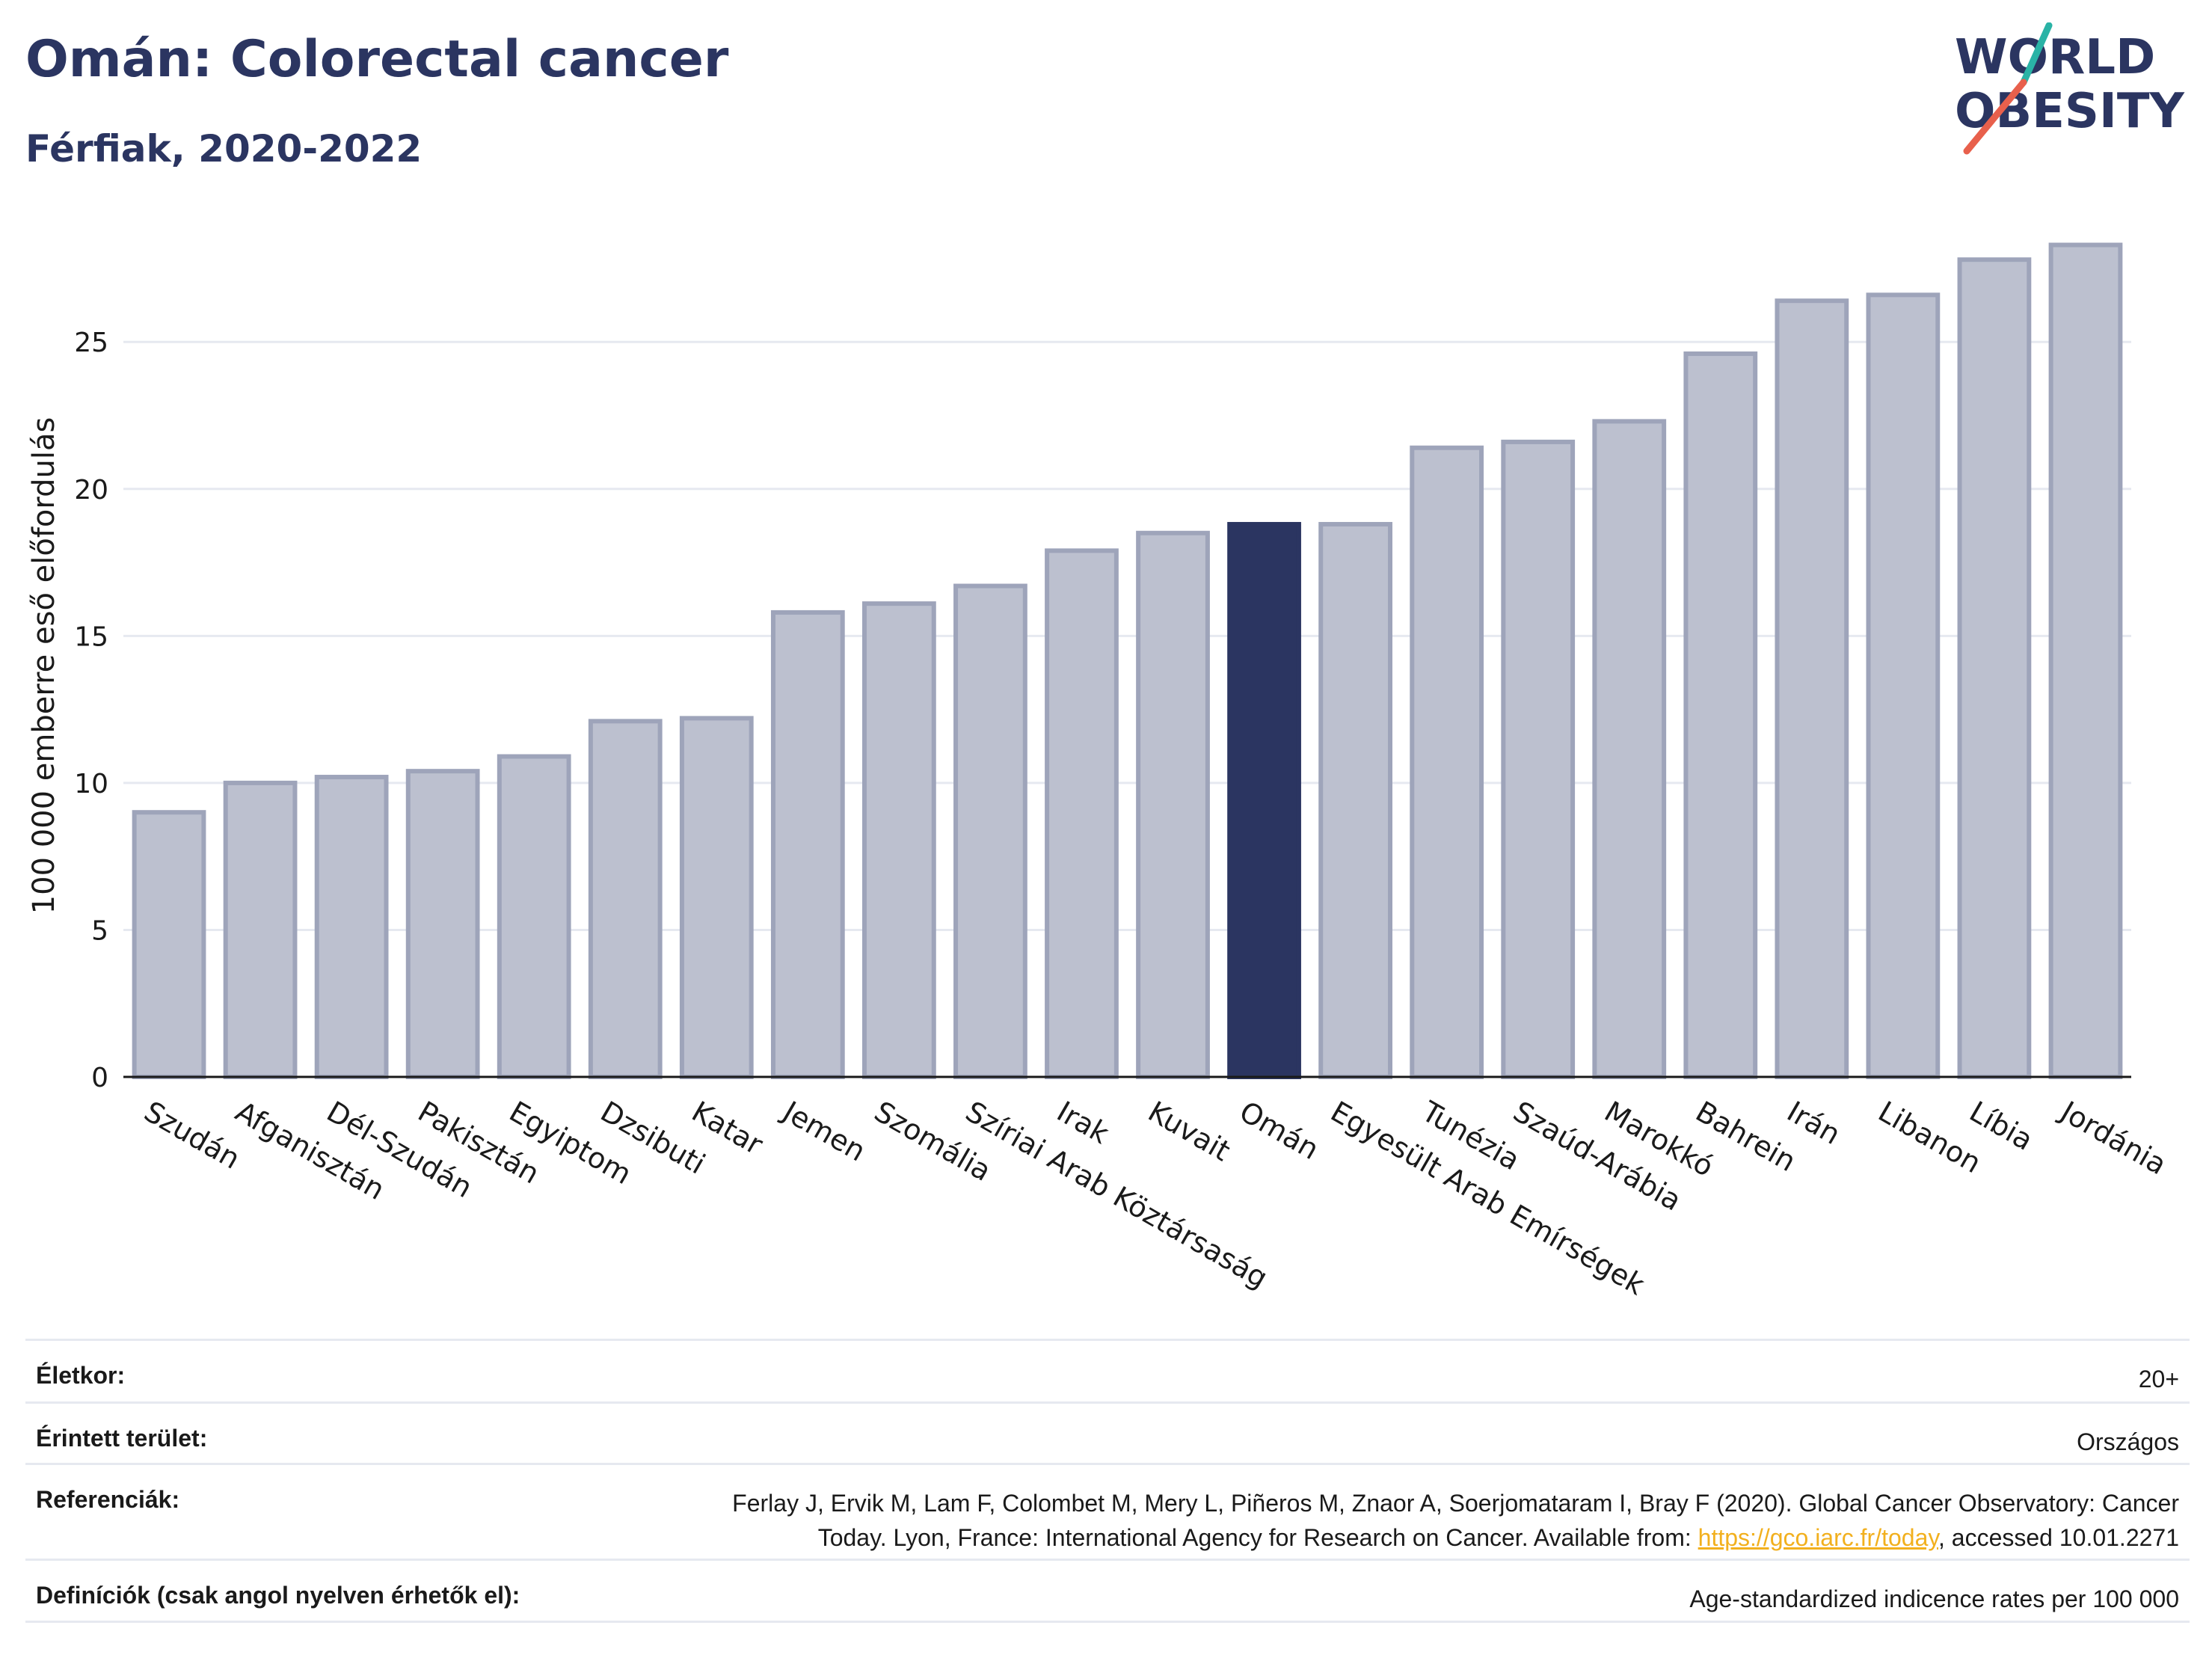 The image size is (2212, 1655). I want to click on page-subtitle: Férfiak, 2020-2022, so click(224, 149).